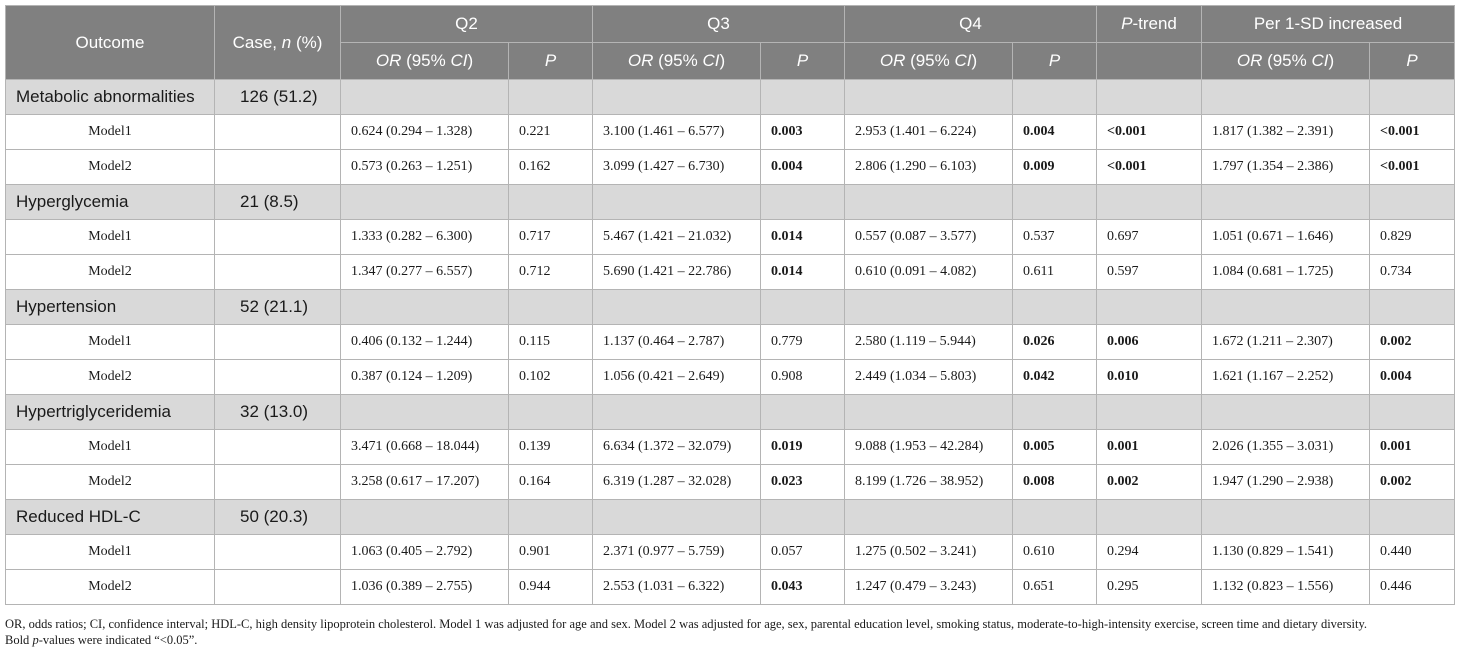 This screenshot has height=653, width=1460. I want to click on header-case-suffix: (%), so click(307, 42).